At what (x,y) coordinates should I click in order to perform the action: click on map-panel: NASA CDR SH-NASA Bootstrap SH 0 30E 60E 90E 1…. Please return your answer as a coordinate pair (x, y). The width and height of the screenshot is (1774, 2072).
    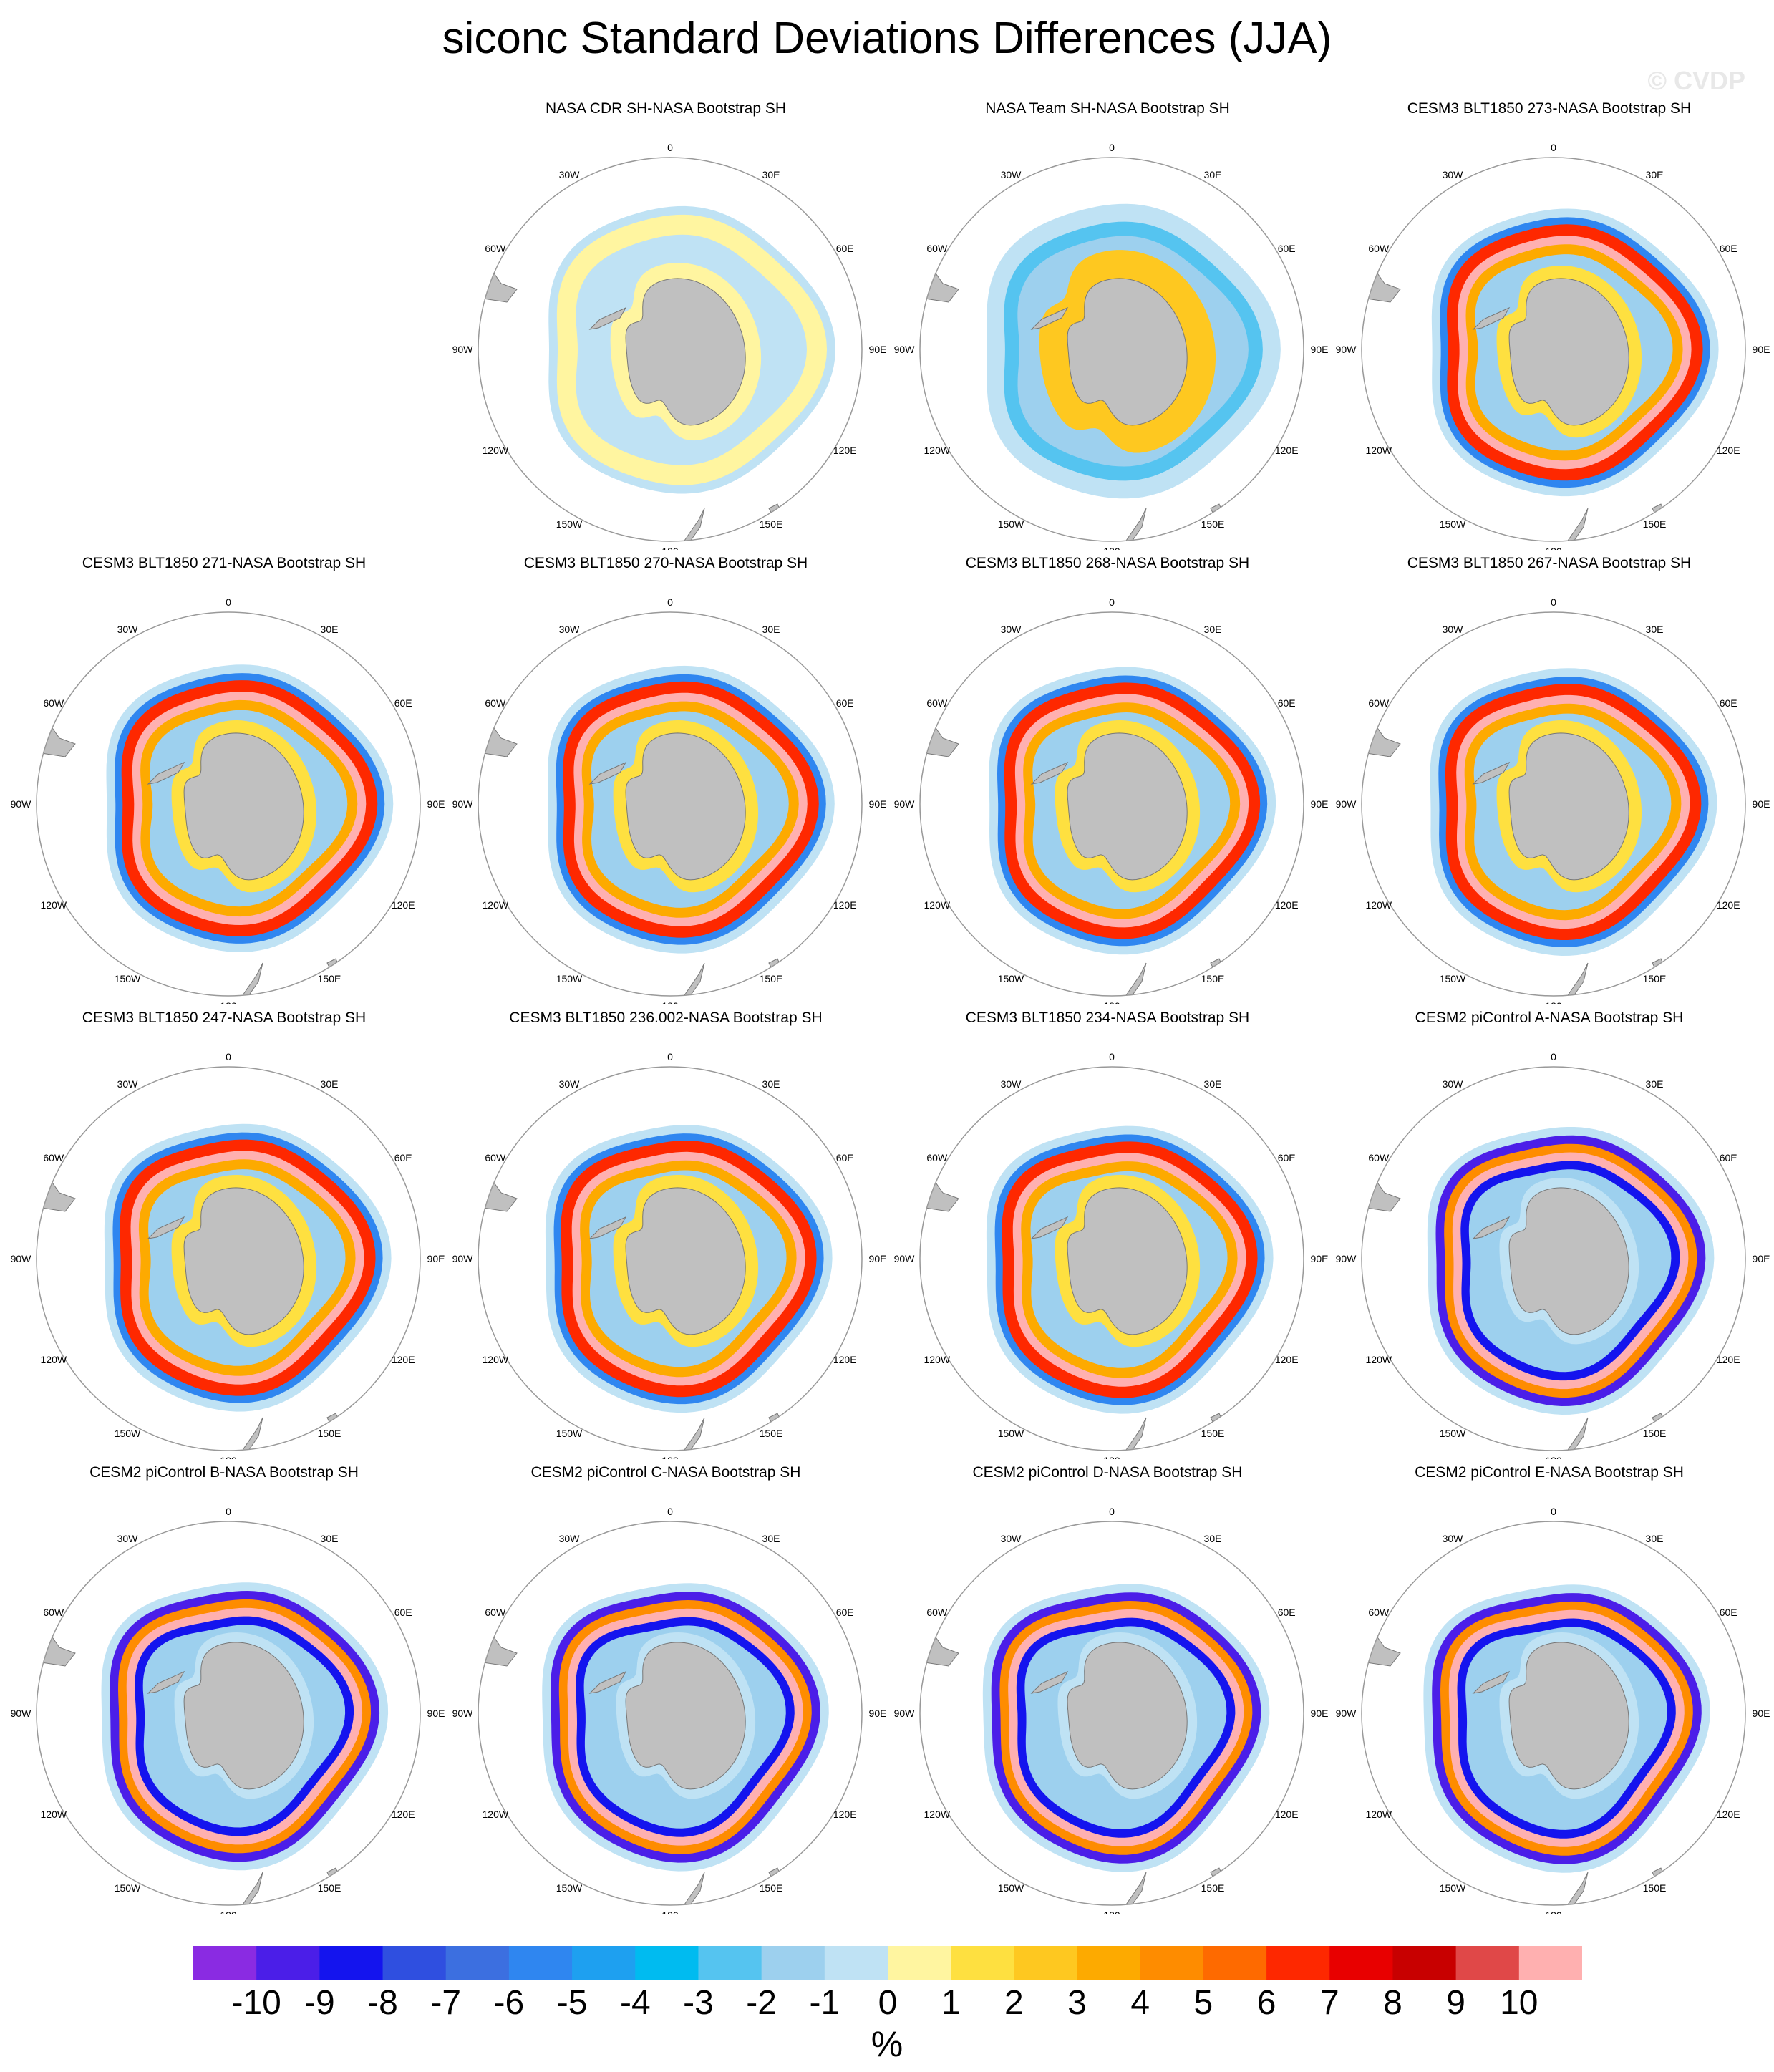
    Looking at the image, I should click on (673, 325).